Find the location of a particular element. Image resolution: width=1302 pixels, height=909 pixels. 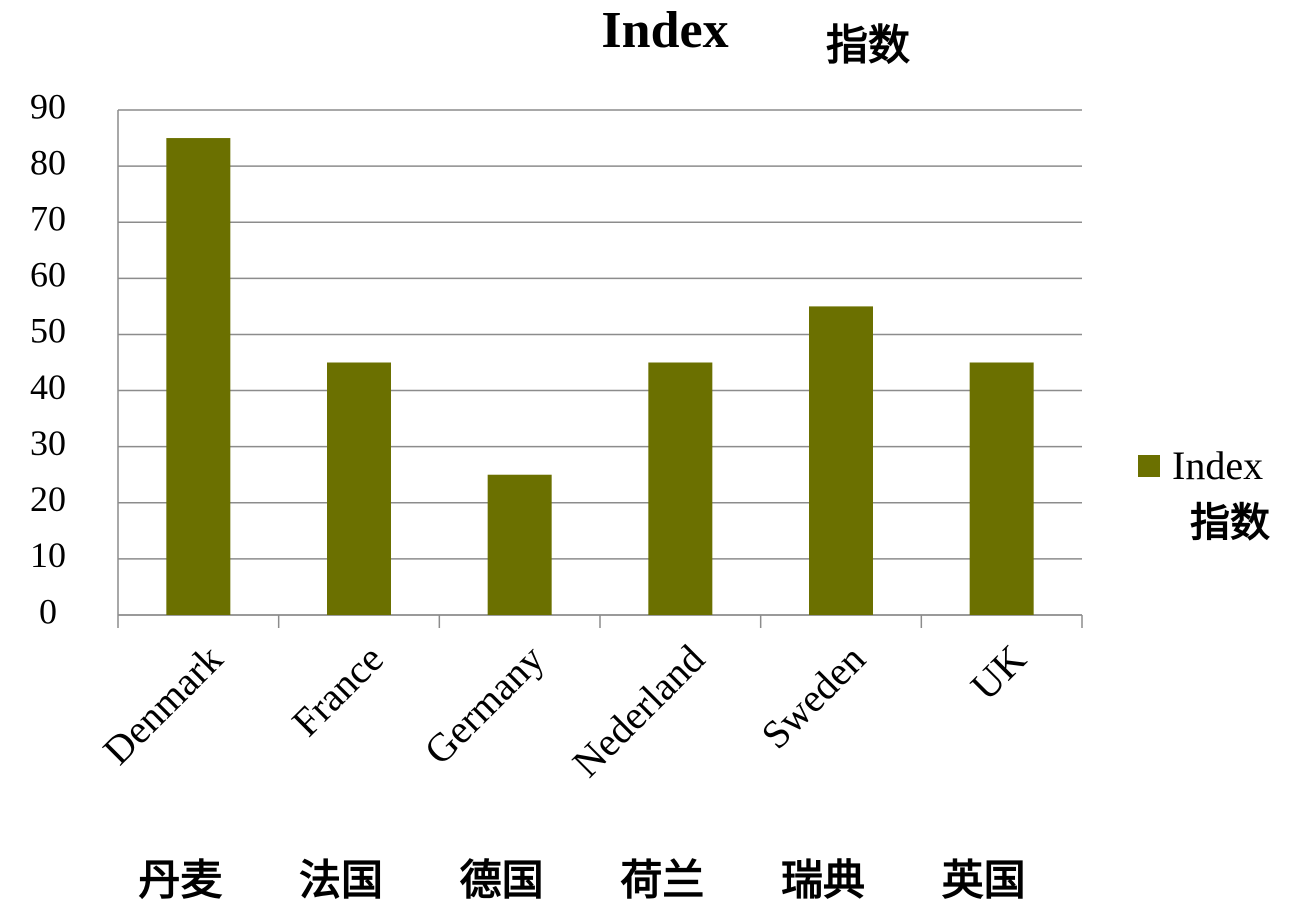

y-tick-label: 70 is located at coordinates (48, 218).